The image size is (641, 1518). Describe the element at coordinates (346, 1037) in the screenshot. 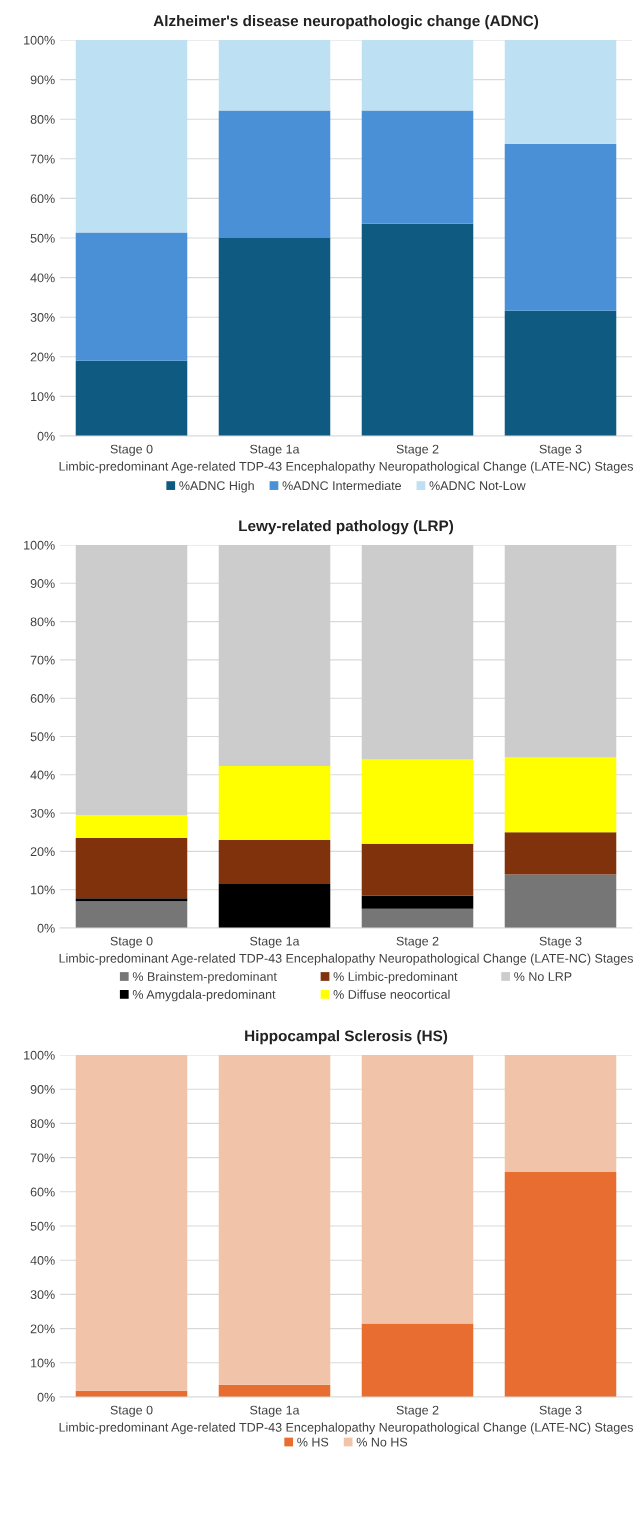

I see `chart-title: Hippocampal Sclerosis (HS)` at that location.